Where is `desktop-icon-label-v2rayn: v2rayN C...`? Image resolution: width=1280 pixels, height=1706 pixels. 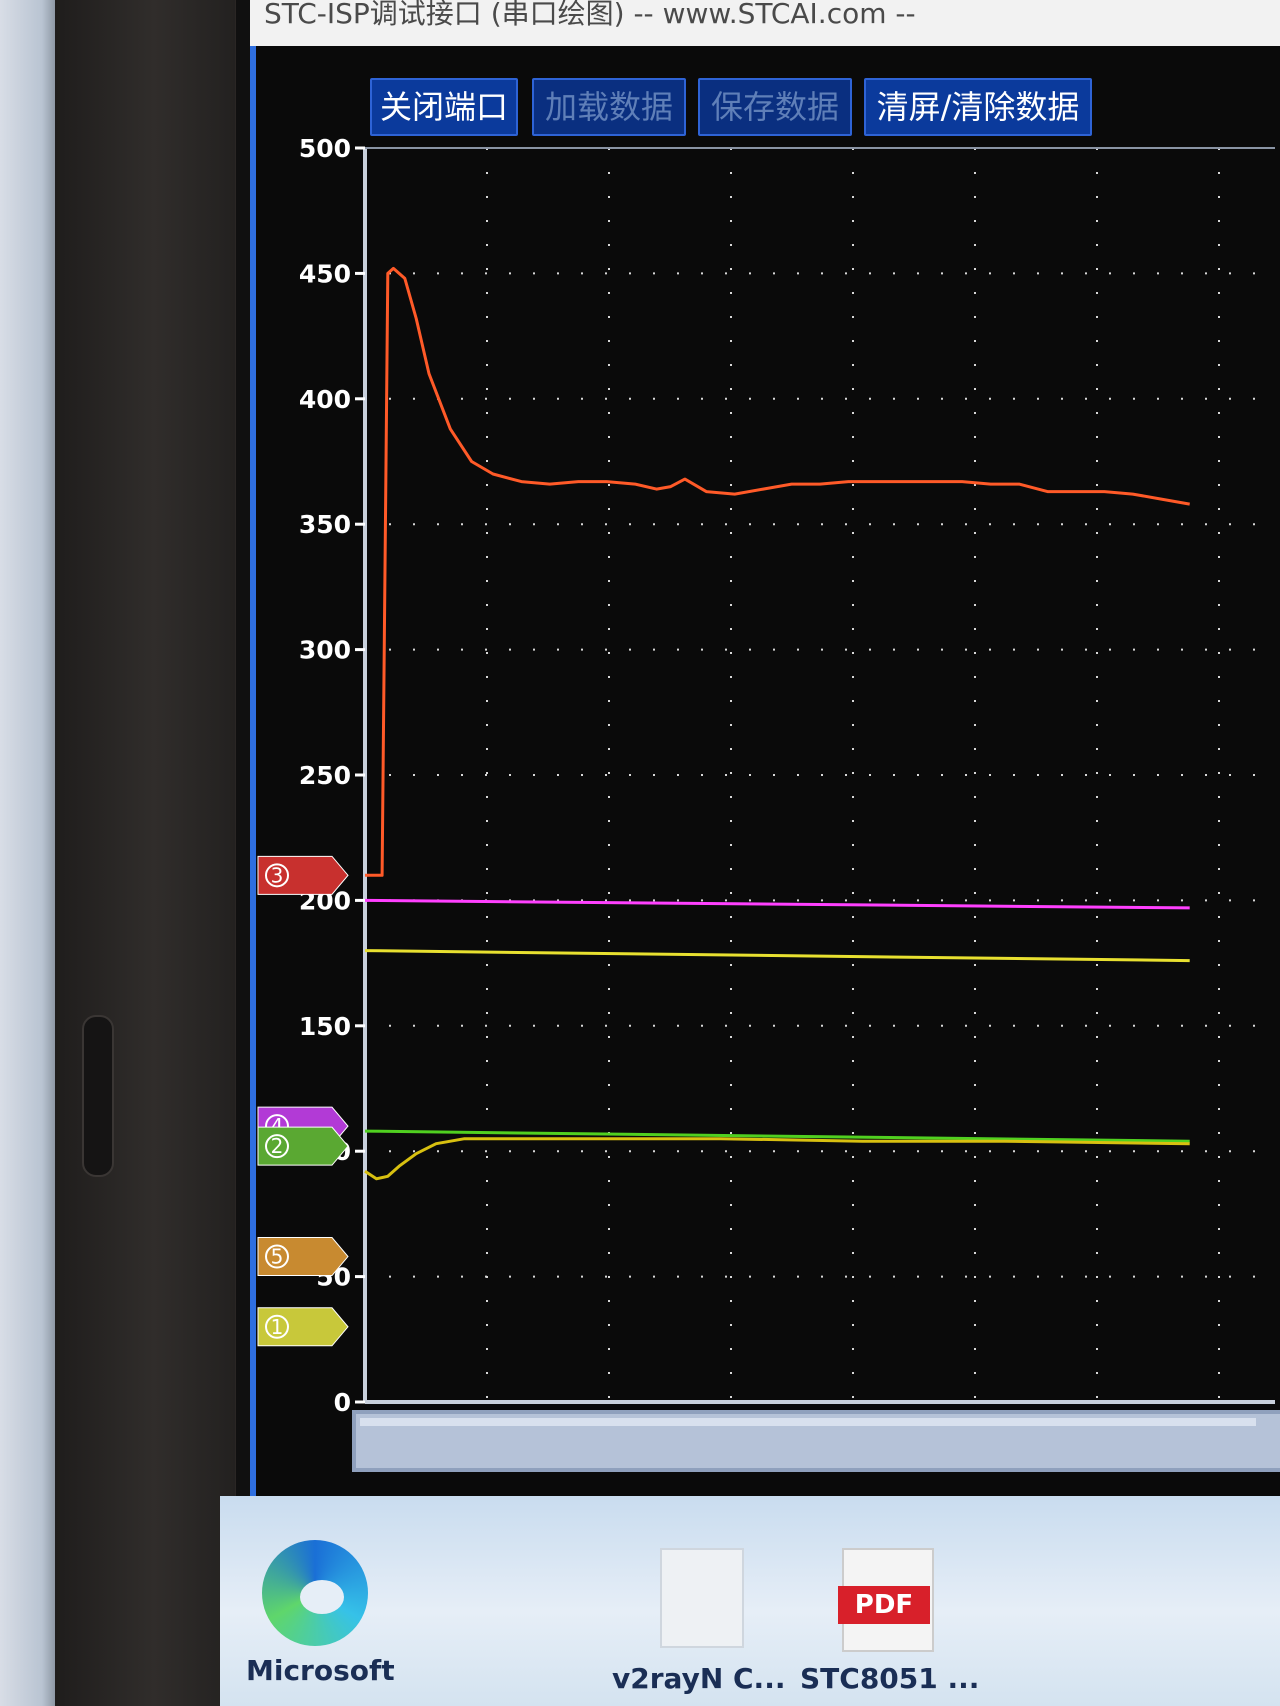 desktop-icon-label-v2rayn: v2rayN C... is located at coordinates (699, 1678).